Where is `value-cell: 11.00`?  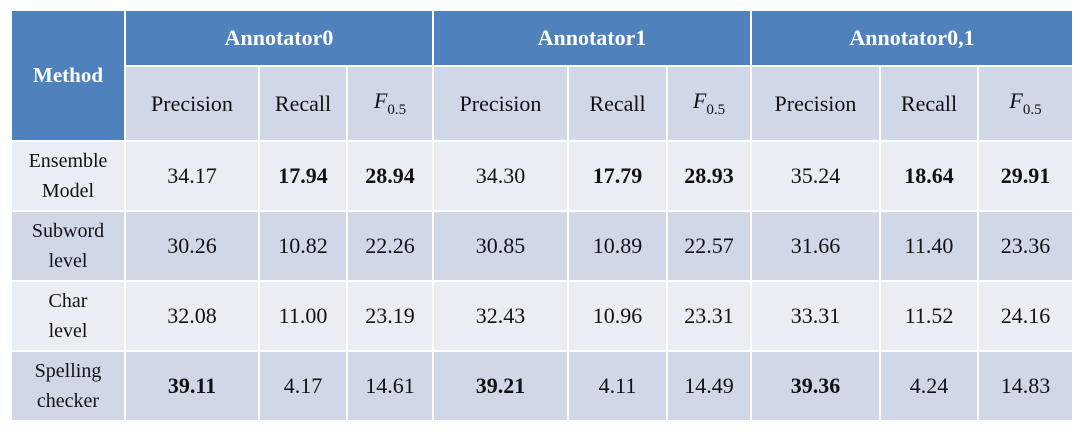 value-cell: 11.00 is located at coordinates (303, 316).